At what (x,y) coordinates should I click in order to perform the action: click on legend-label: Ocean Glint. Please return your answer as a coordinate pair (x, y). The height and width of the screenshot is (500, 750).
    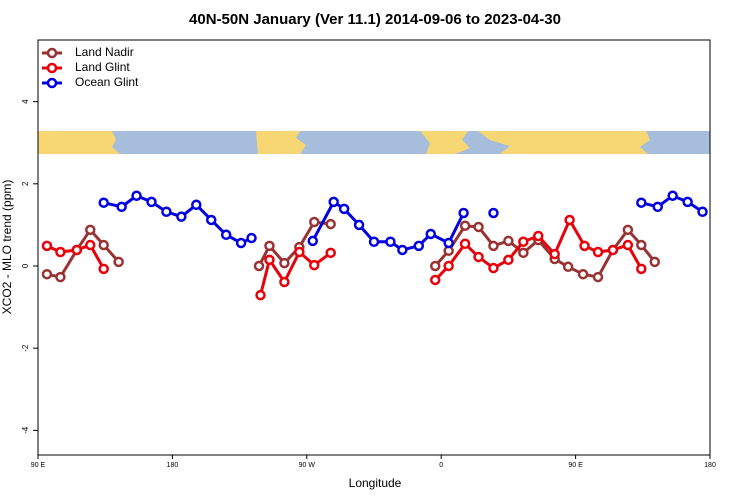
    Looking at the image, I should click on (107, 82).